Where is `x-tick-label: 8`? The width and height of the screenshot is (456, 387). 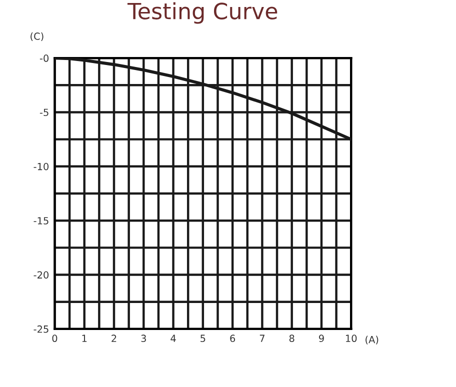 x-tick-label: 8 is located at coordinates (291, 338).